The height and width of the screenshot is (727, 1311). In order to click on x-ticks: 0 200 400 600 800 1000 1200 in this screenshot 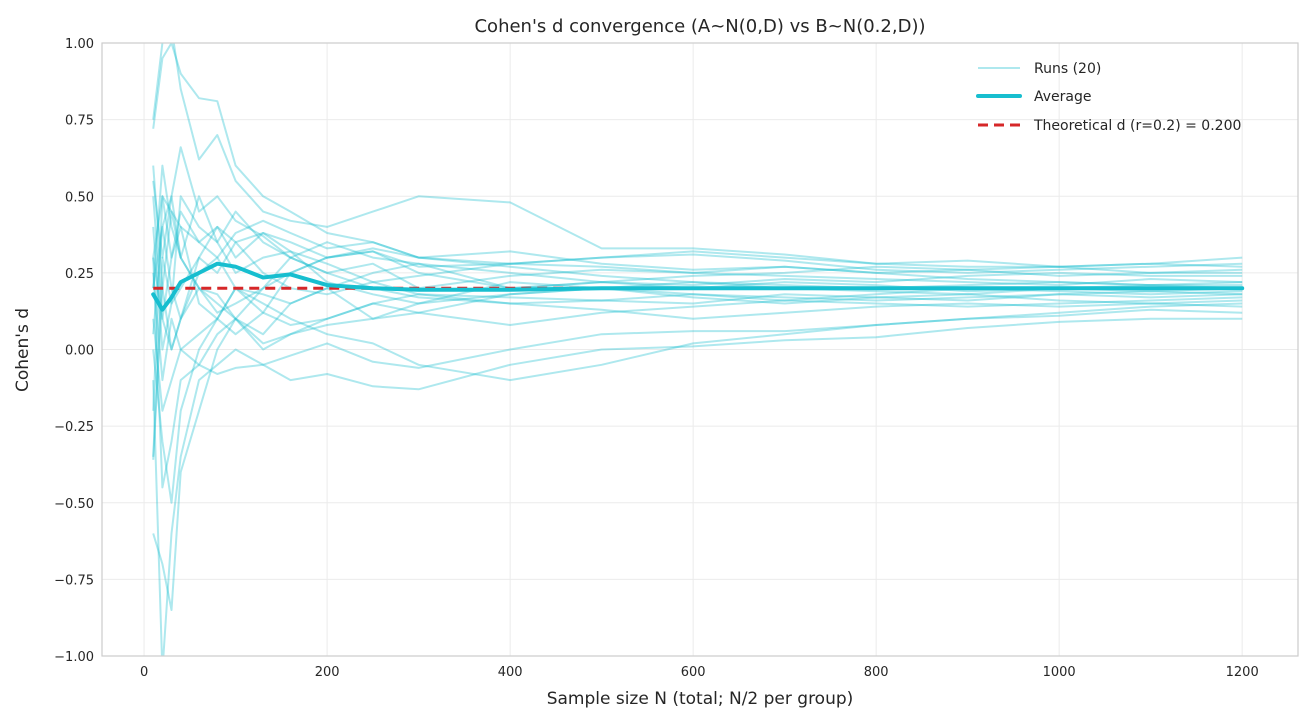, I will do `click(699, 672)`.